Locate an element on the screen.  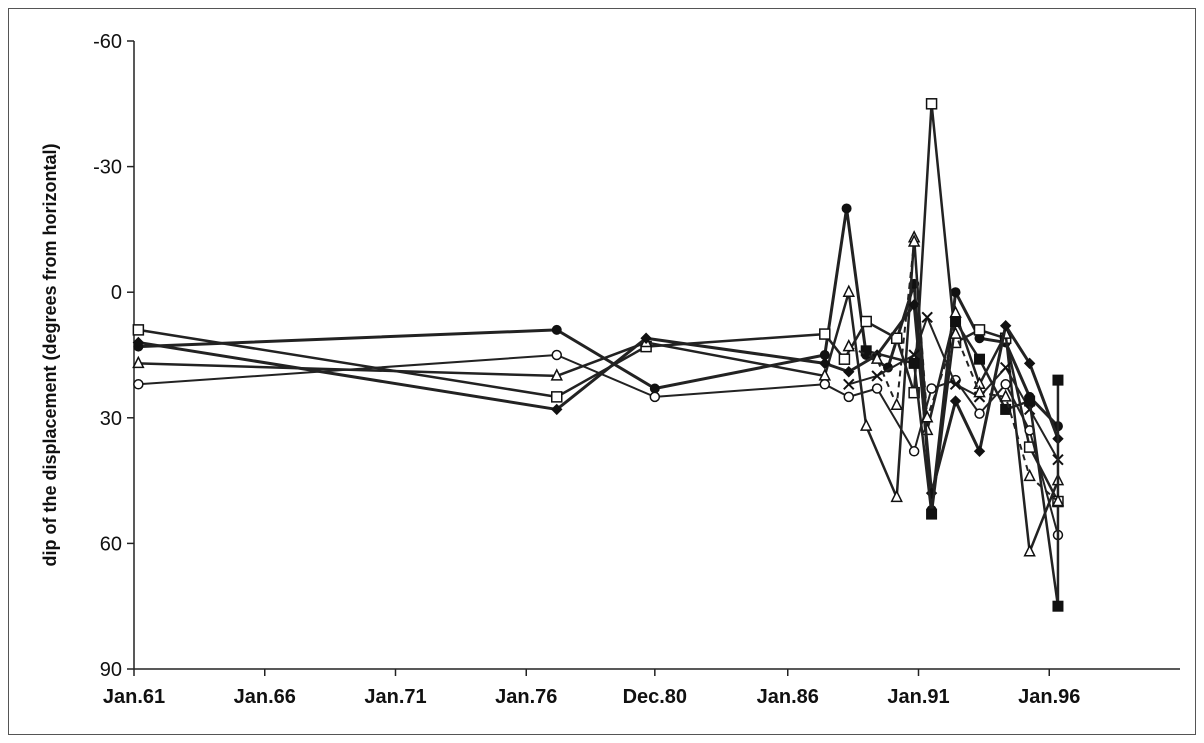
x-tick-label: Jan.61 is located at coordinates (134, 697).